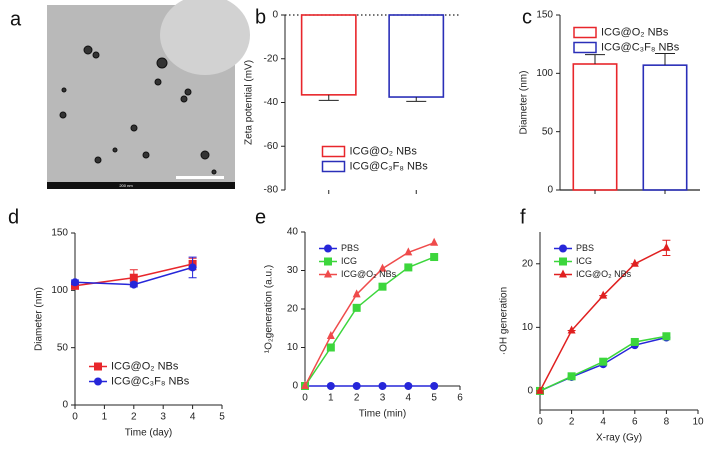 The width and height of the screenshot is (709, 454). I want to click on x-axis-label: Time (day), so click(148, 433).